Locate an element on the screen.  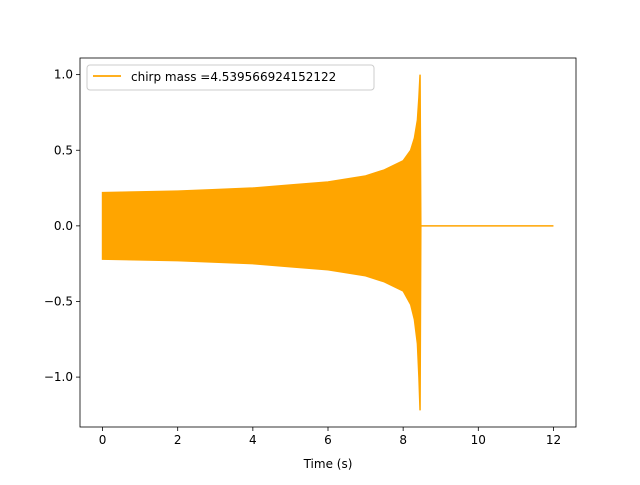
y-tick-label: 1.0 is located at coordinates (63, 75).